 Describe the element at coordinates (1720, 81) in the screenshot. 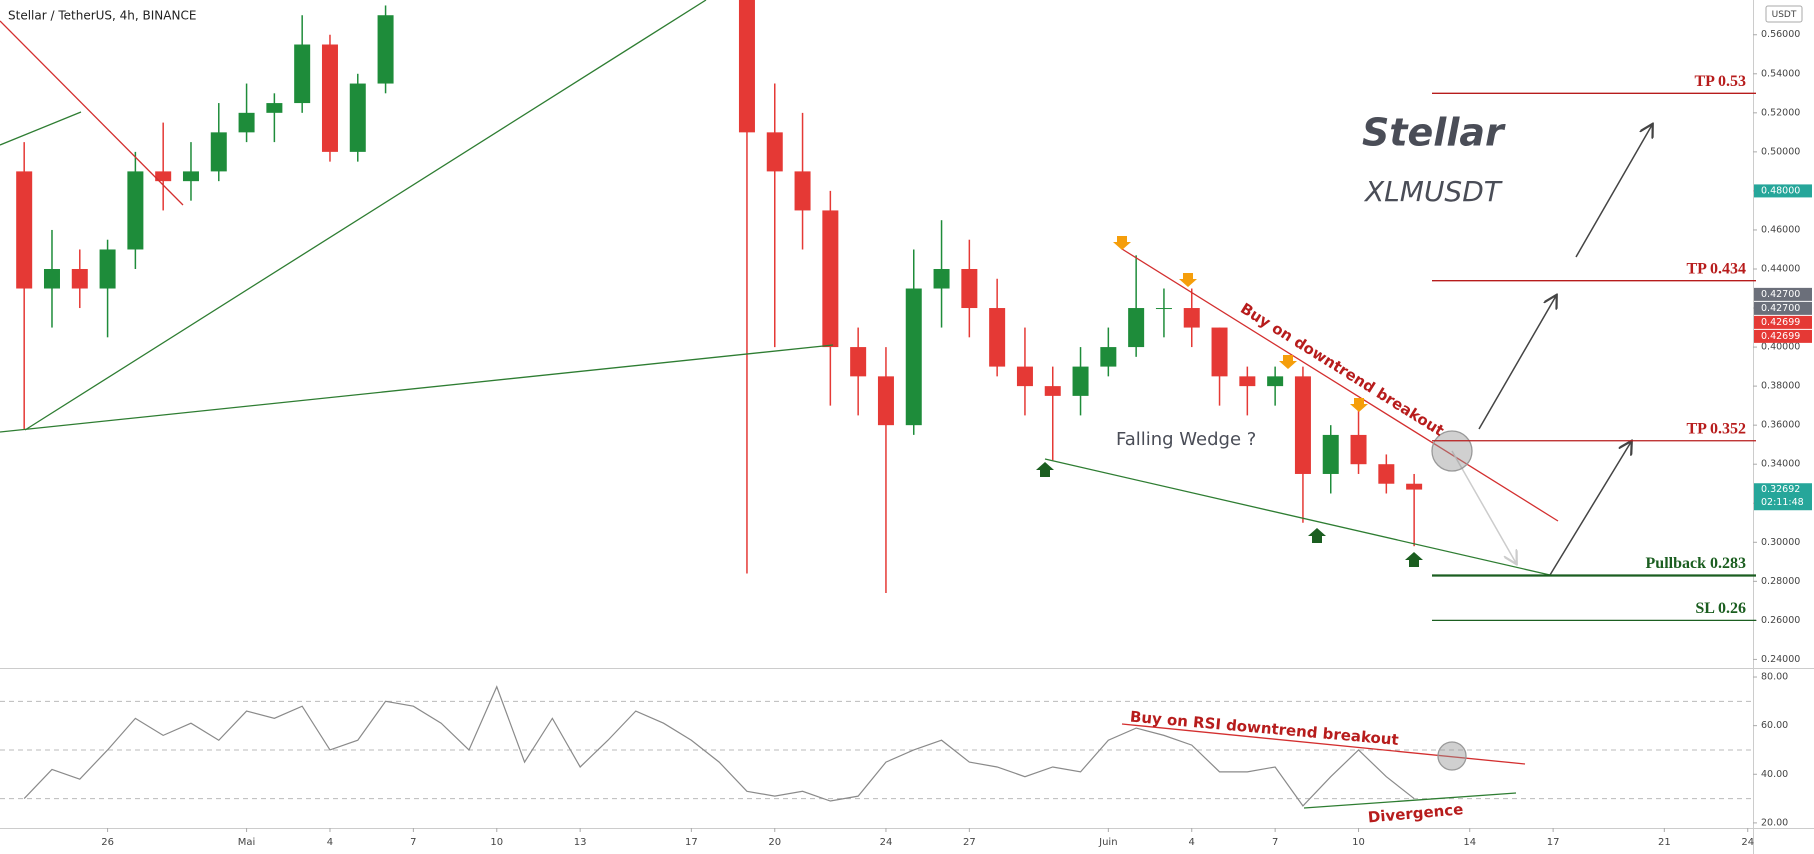

I see `level-label: TP 0.53` at that location.